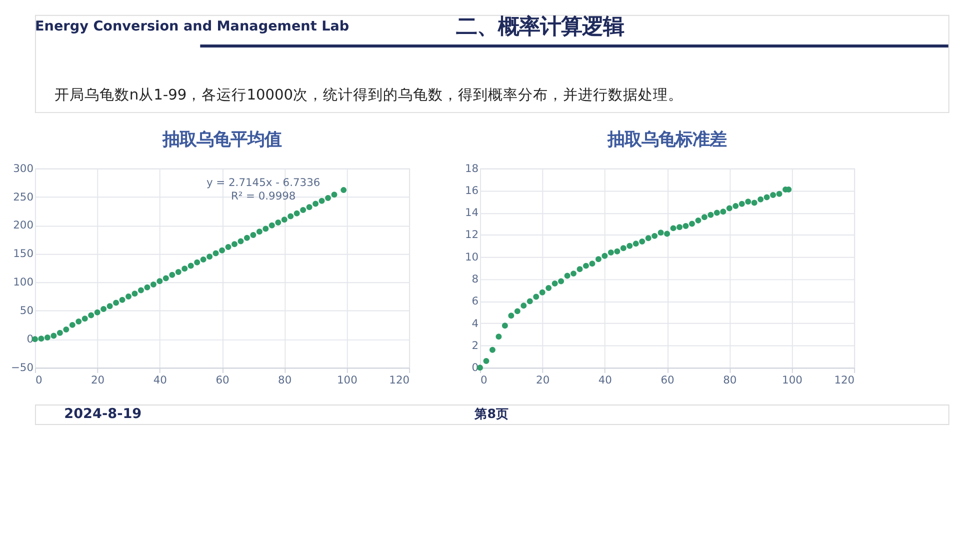 The image size is (960, 540). Describe the element at coordinates (38, 380) in the screenshot. I see `x-tick-label: 0` at that location.